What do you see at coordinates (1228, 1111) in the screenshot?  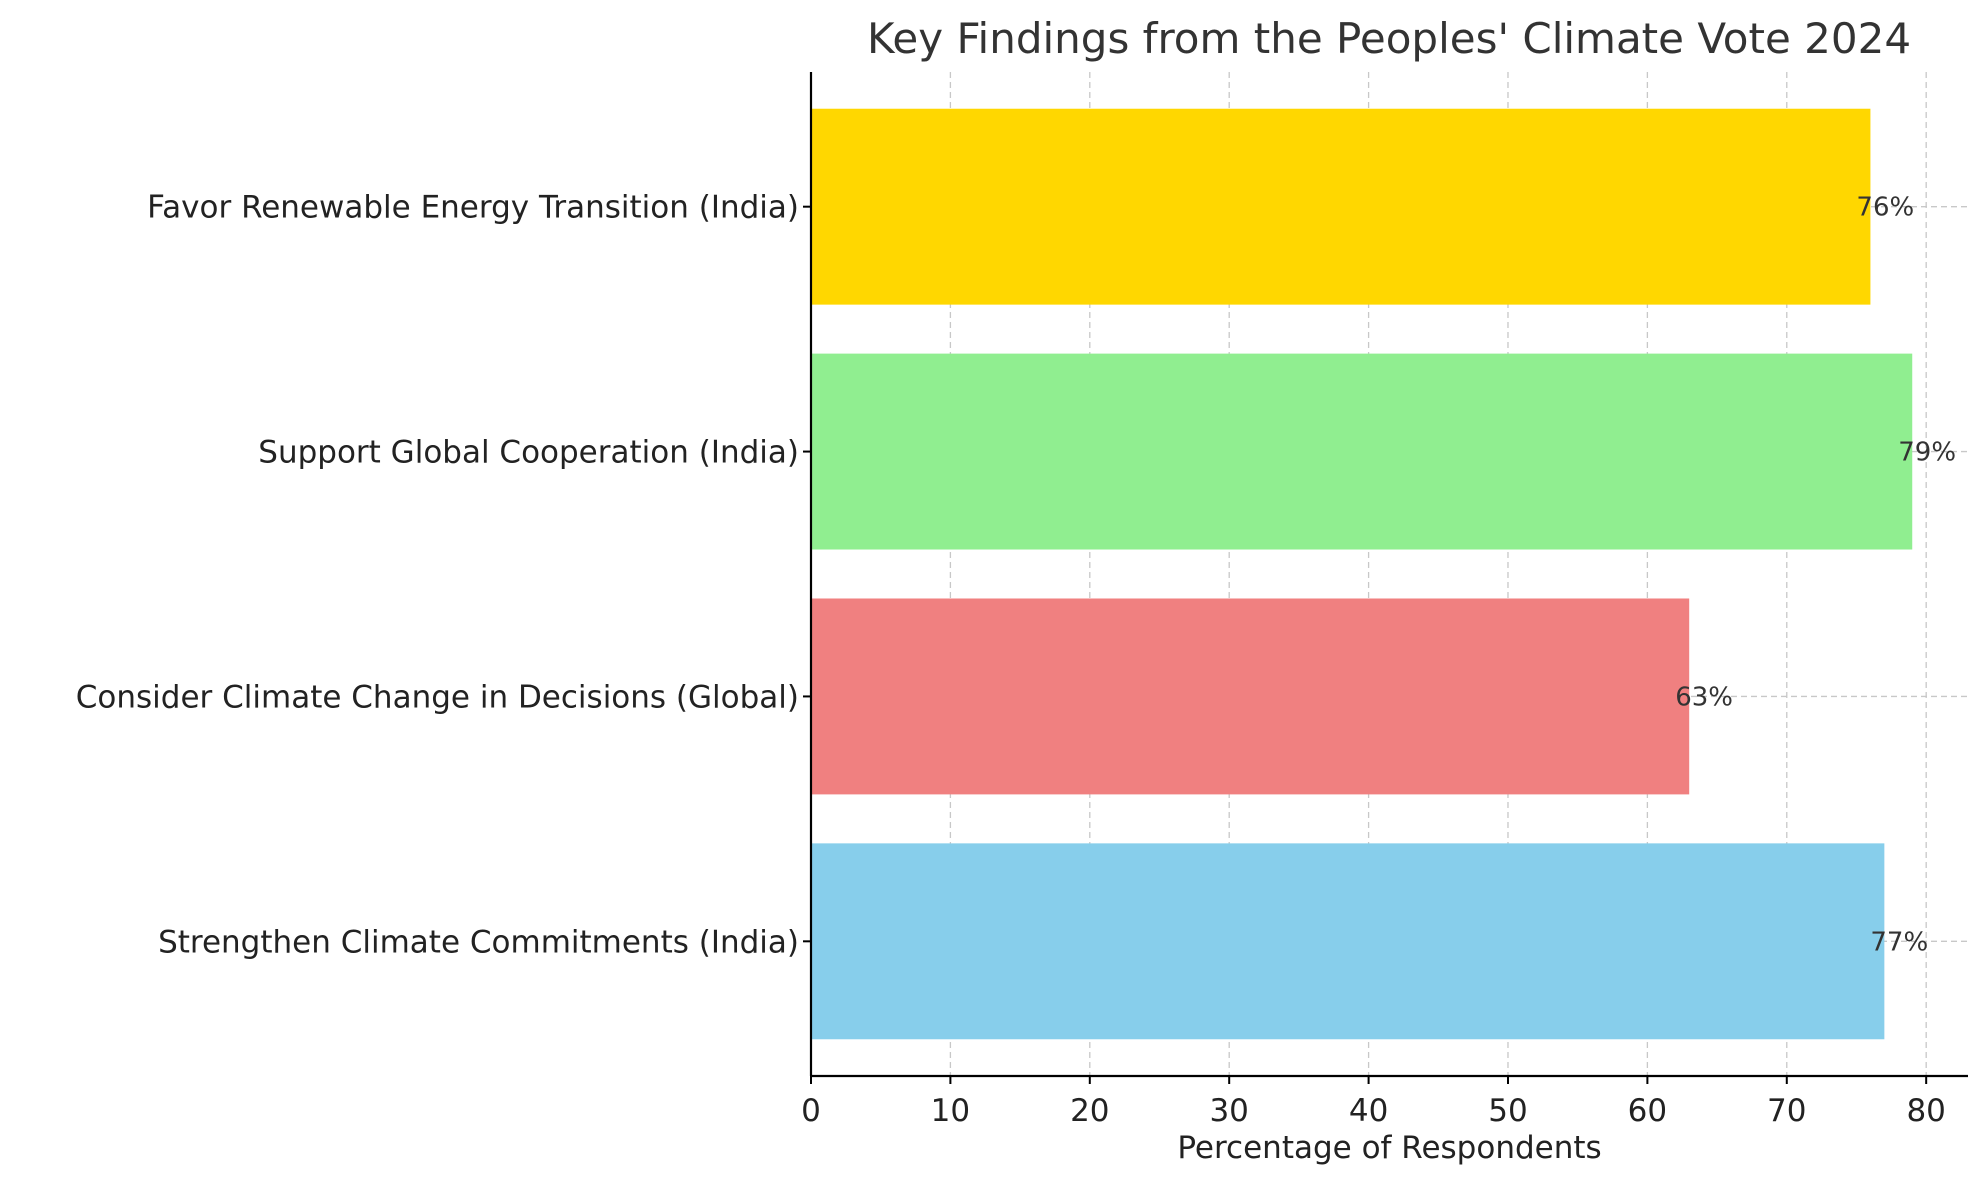 I see `x-tick-label-30: 30` at bounding box center [1228, 1111].